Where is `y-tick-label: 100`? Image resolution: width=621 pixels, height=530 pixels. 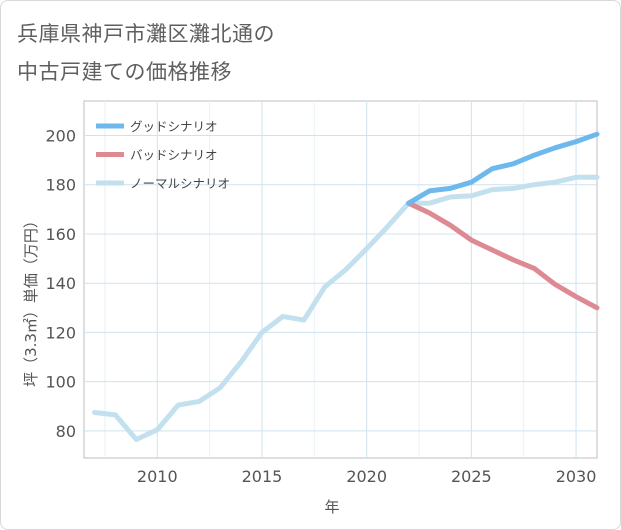 y-tick-label: 100 is located at coordinates (60, 382).